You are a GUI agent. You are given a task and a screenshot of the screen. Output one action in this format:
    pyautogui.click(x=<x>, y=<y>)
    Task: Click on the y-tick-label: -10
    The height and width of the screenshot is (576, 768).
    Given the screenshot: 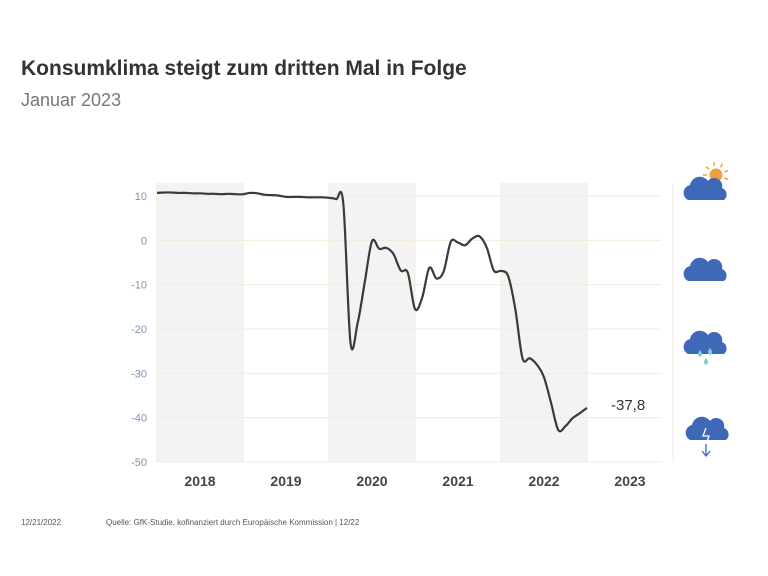 What is the action you would take?
    pyautogui.click(x=139, y=286)
    